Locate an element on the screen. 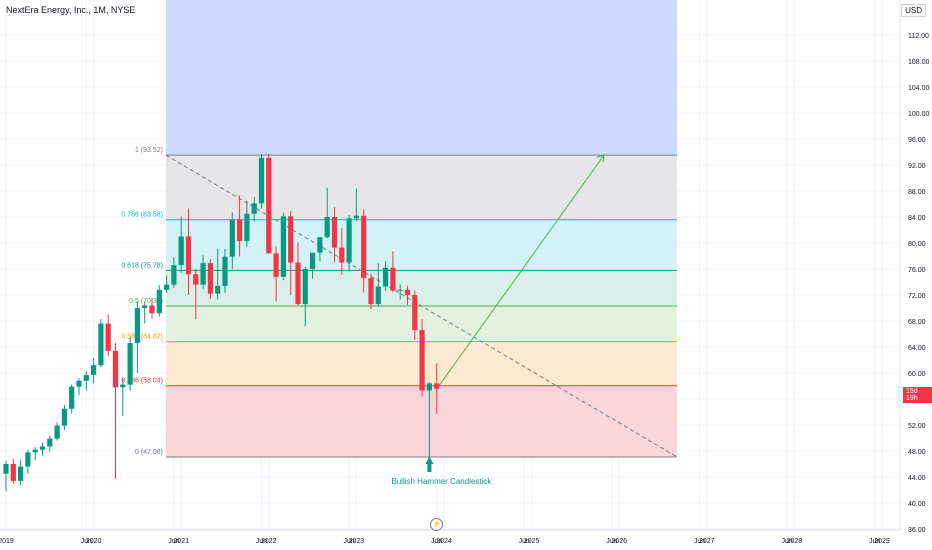  currency-badge: USD is located at coordinates (913, 10).